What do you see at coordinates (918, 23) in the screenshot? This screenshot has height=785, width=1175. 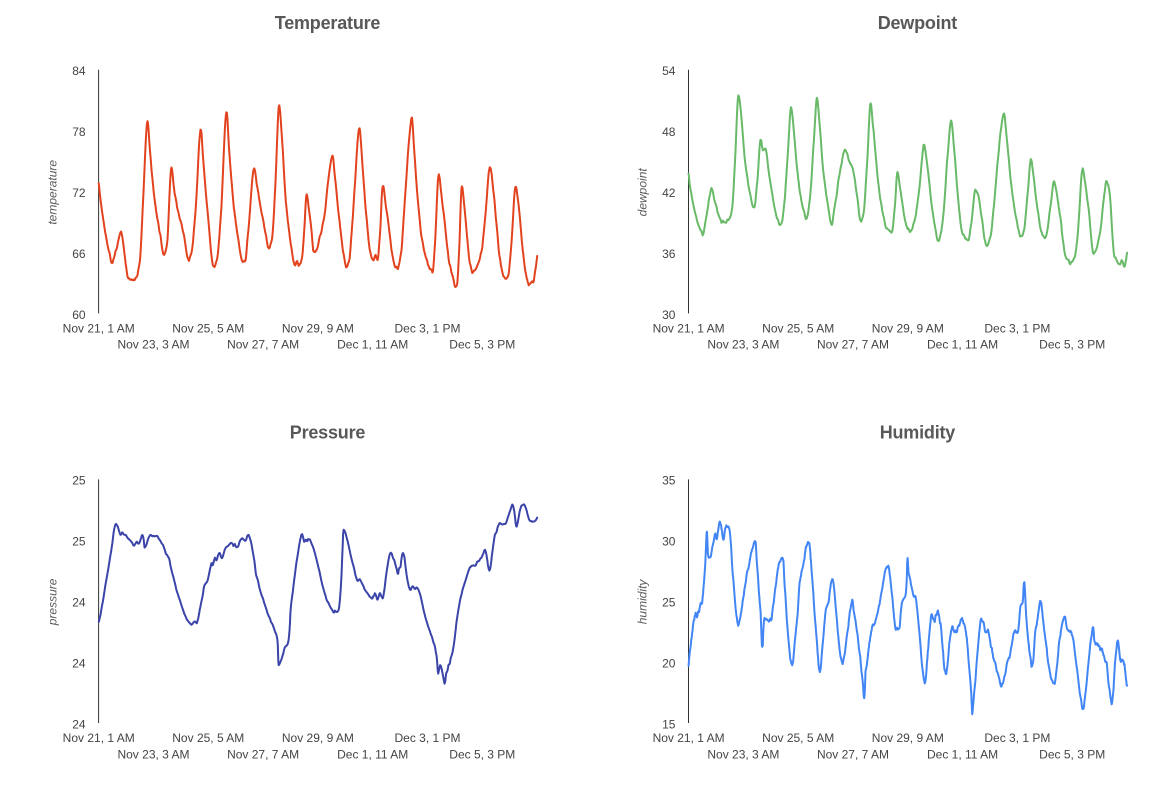 I see `svg-text: Dewpoint` at bounding box center [918, 23].